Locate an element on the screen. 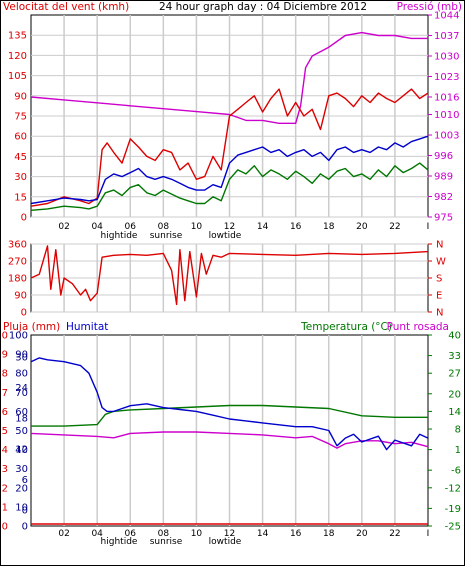 This screenshot has width=465, height=566. temperature-right-tick-label: 40 is located at coordinates (454, 336).